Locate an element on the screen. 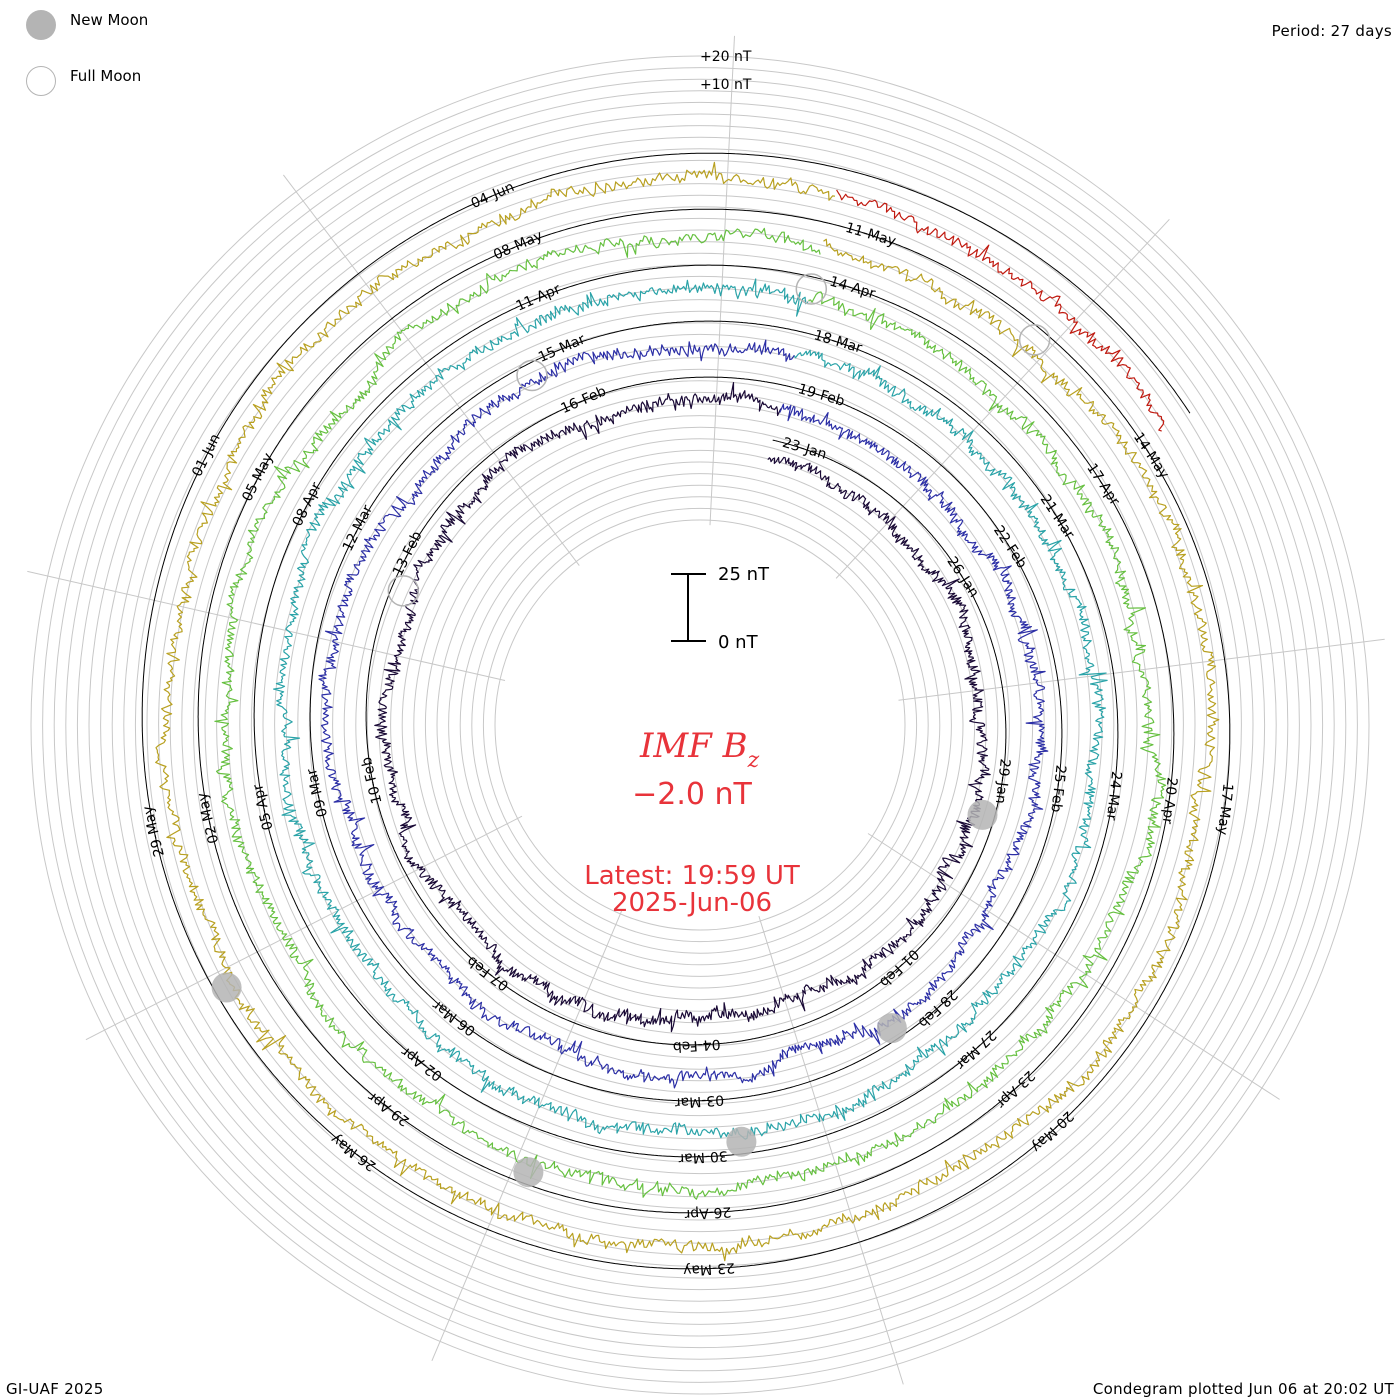 The image size is (1400, 1400). credit-label: GI-UAF 2025 is located at coordinates (55, 1389).